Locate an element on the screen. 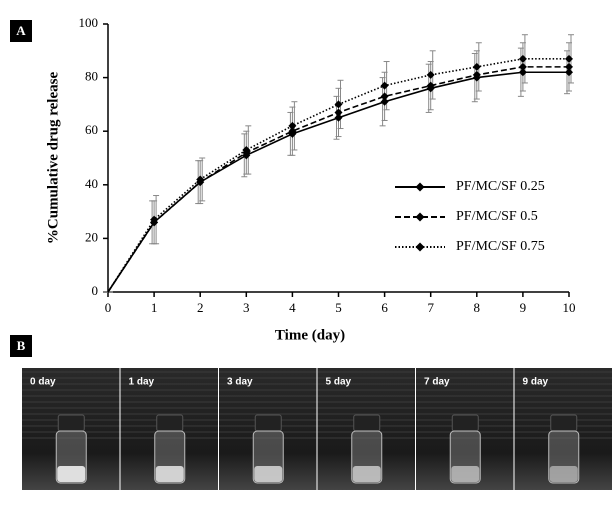 The image size is (615, 505). panel-label: A is located at coordinates (21, 30).